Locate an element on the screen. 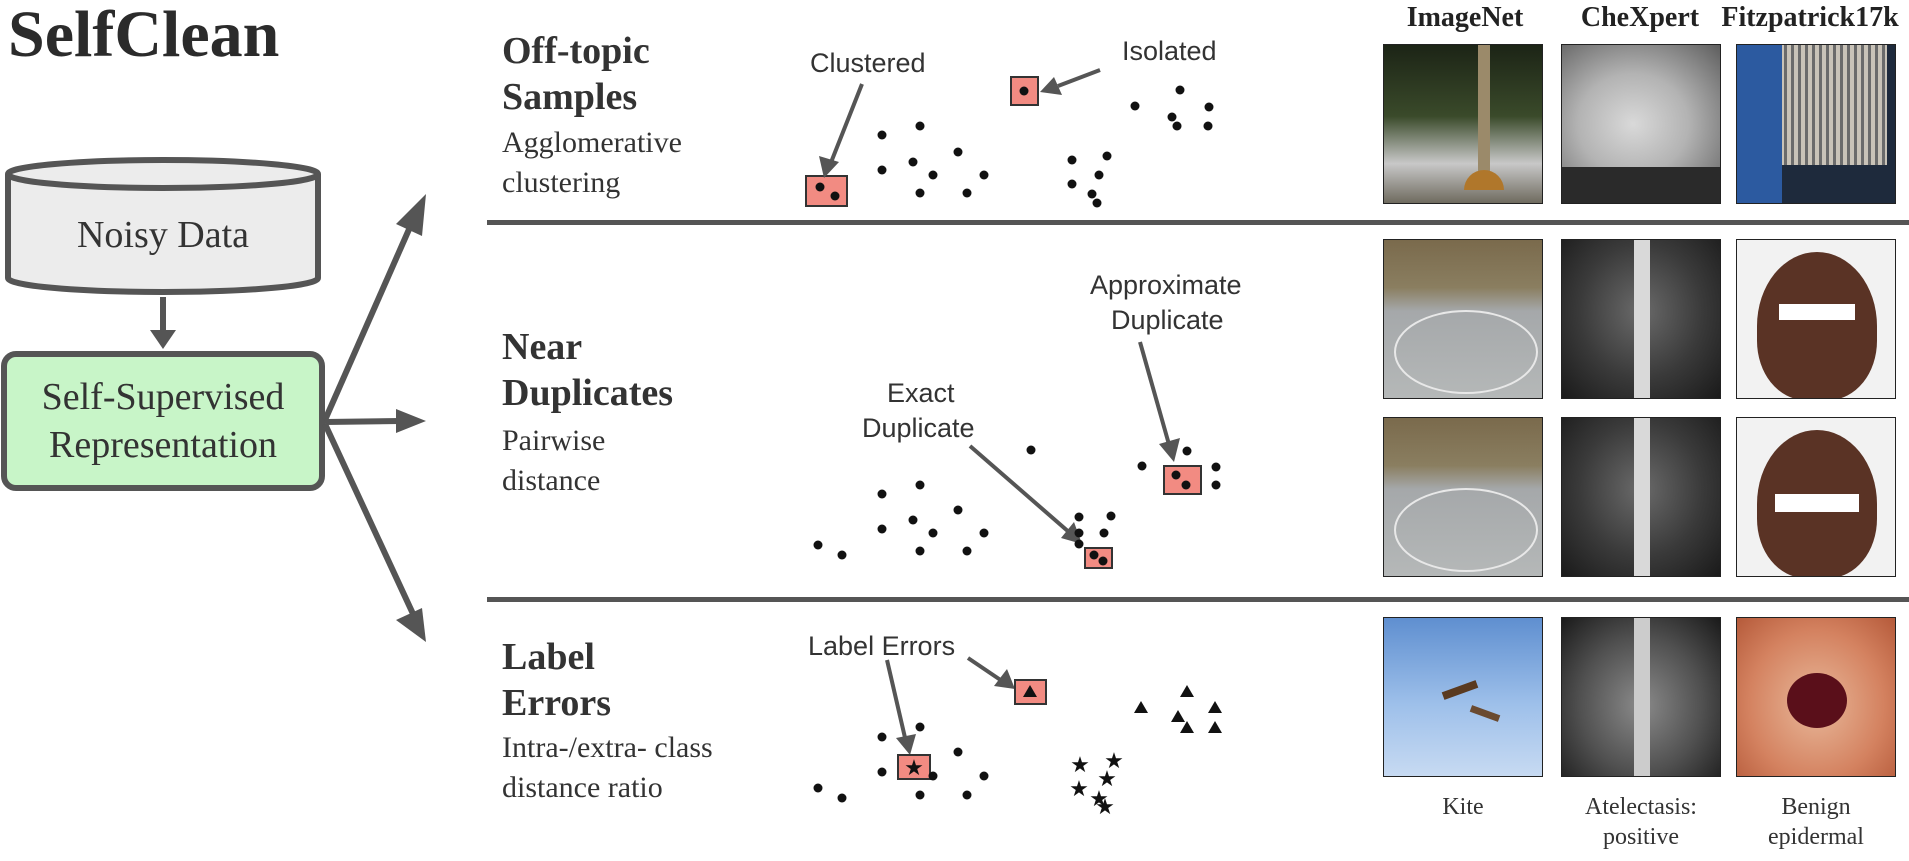  thumbnail-imagenet-dup2 is located at coordinates (1463, 497).